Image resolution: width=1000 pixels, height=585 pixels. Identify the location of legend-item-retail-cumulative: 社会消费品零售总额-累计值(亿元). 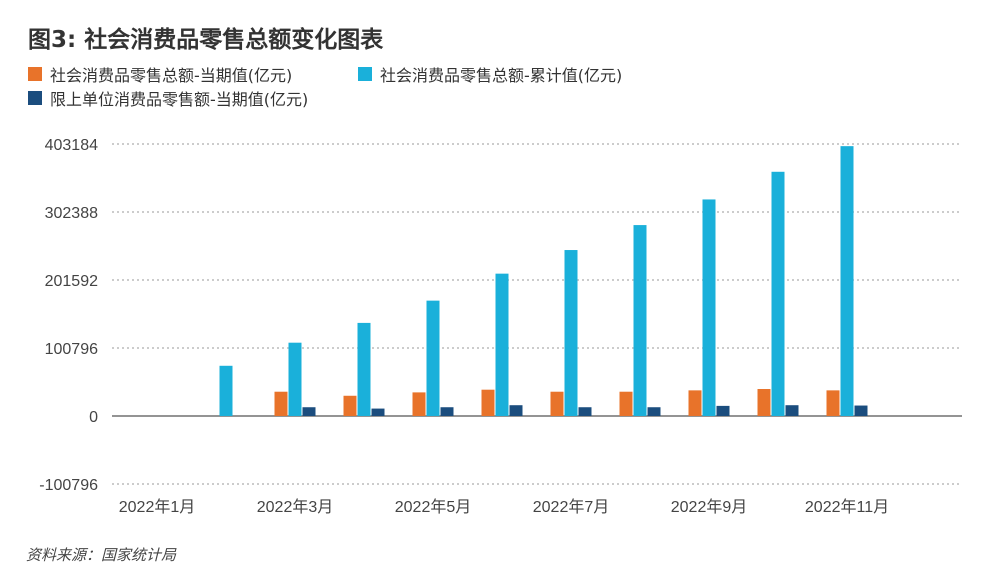
(490, 74).